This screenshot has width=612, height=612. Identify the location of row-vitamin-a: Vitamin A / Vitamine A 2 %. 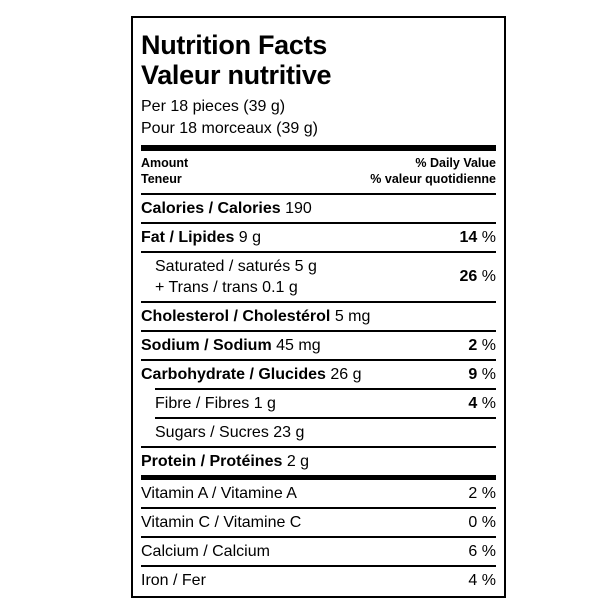
(318, 493).